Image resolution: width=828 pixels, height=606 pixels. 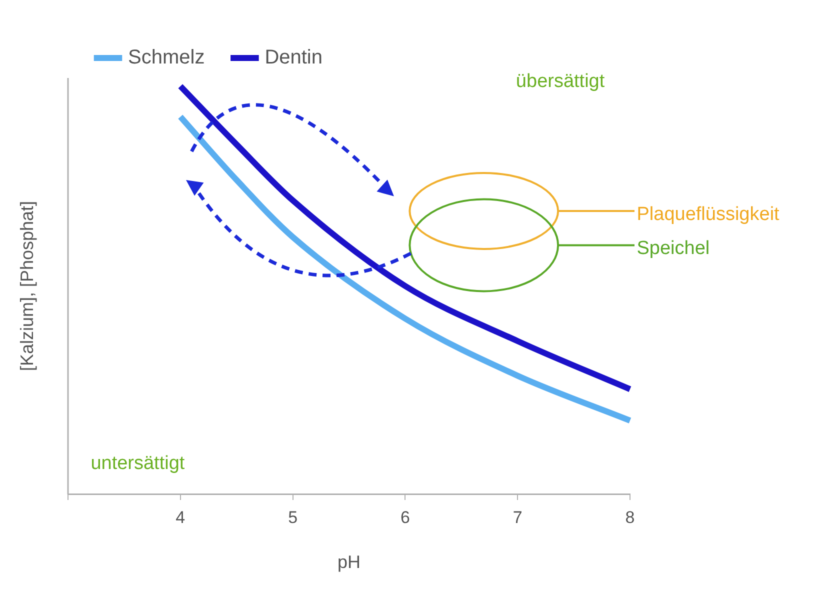 What do you see at coordinates (349, 562) in the screenshot?
I see `x-axis-title: pH` at bounding box center [349, 562].